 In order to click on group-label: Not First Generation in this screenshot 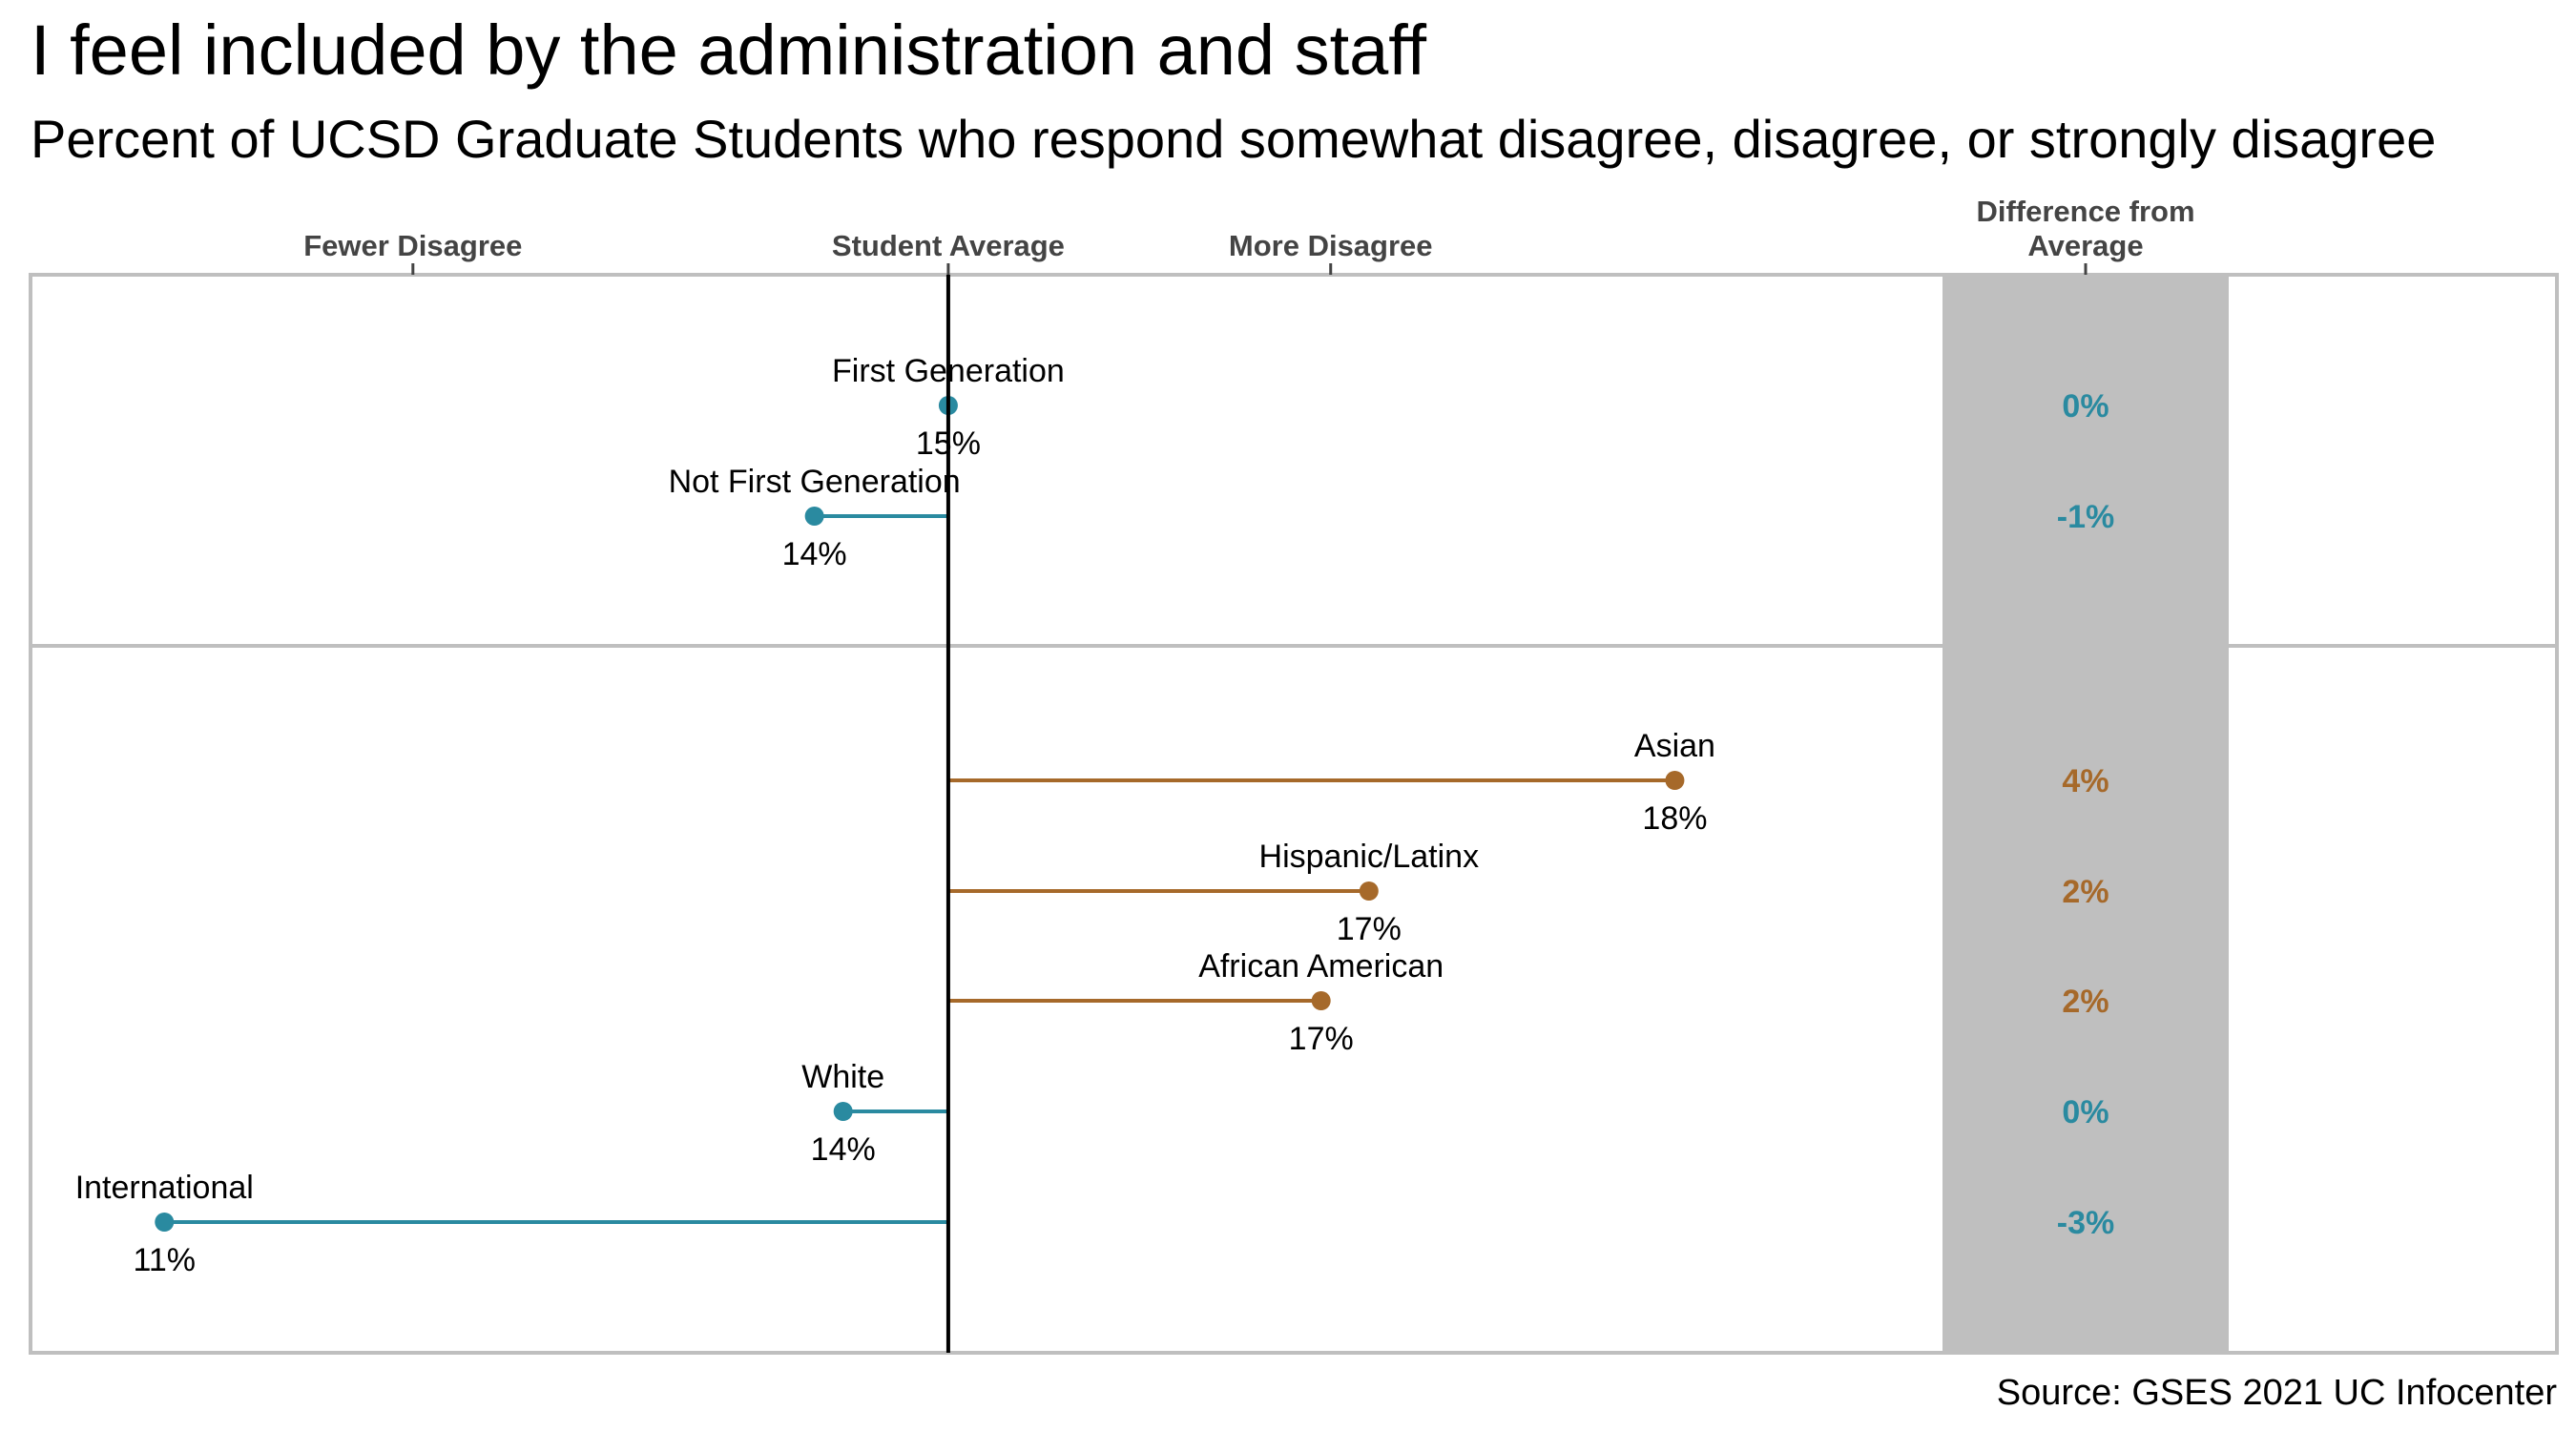, I will do `click(815, 482)`.